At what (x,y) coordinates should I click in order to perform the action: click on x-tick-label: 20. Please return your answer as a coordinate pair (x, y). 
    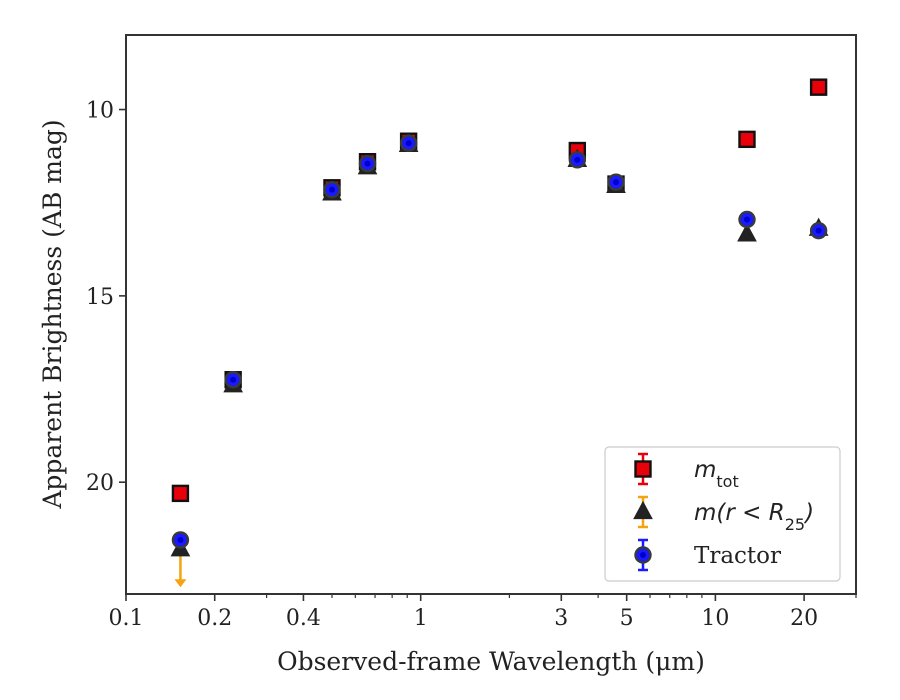
    Looking at the image, I should click on (804, 618).